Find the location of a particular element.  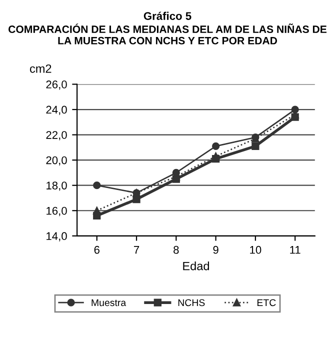

y-tick-label: 24,0 is located at coordinates (56, 110).